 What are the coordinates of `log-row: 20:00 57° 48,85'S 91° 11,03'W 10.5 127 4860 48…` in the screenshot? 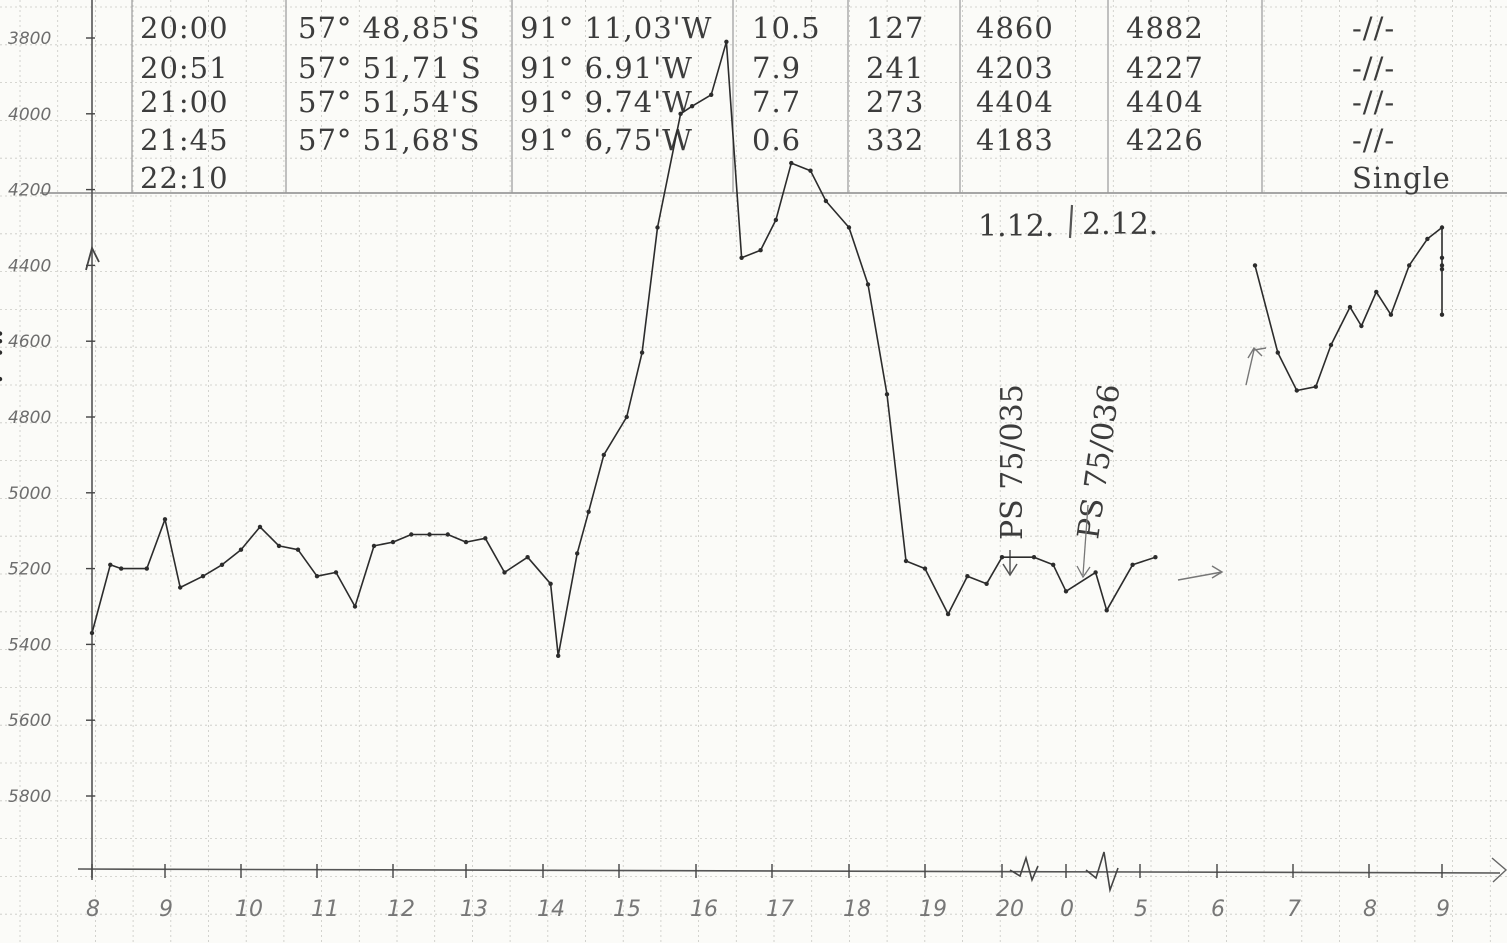 It's located at (767, 28).